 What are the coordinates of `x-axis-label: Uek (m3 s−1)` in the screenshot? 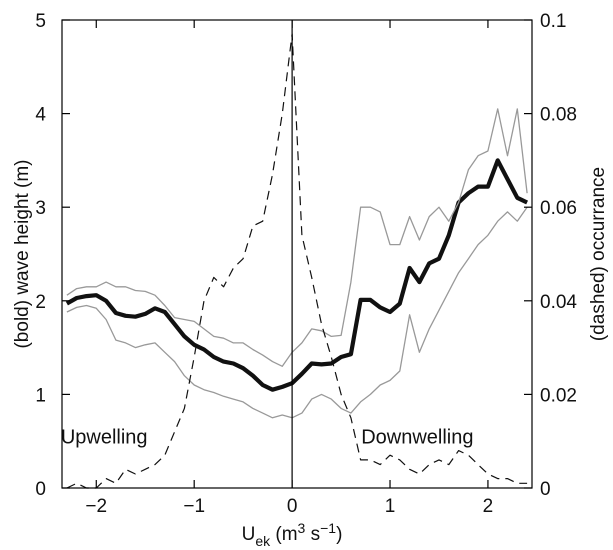 It's located at (292, 534).